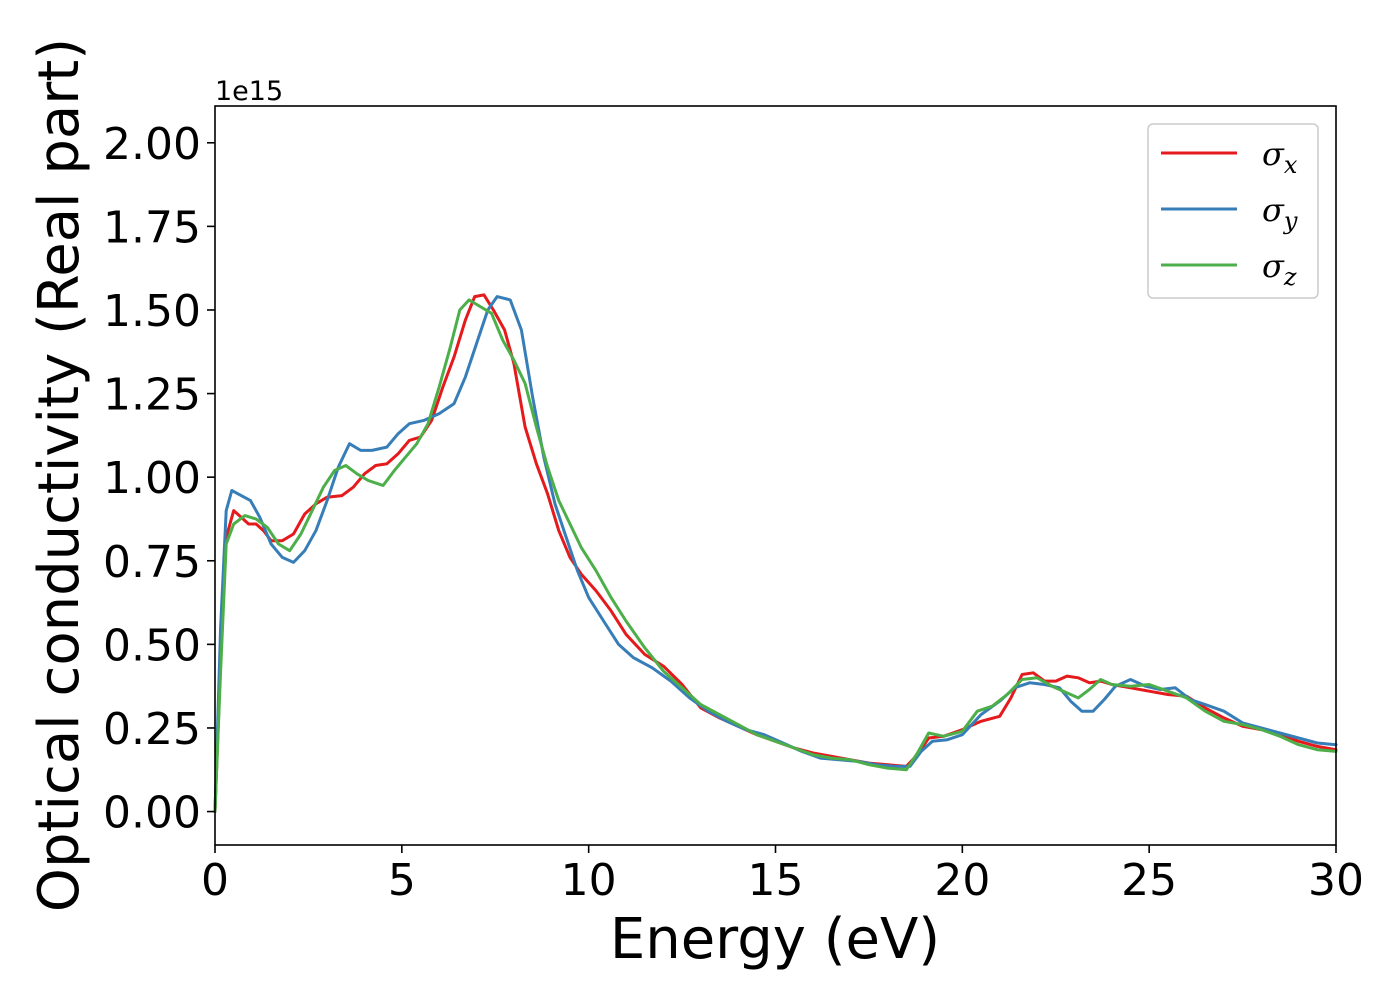 The height and width of the screenshot is (1005, 1400). What do you see at coordinates (152, 729) in the screenshot?
I see `y-tick-label: 0.25` at bounding box center [152, 729].